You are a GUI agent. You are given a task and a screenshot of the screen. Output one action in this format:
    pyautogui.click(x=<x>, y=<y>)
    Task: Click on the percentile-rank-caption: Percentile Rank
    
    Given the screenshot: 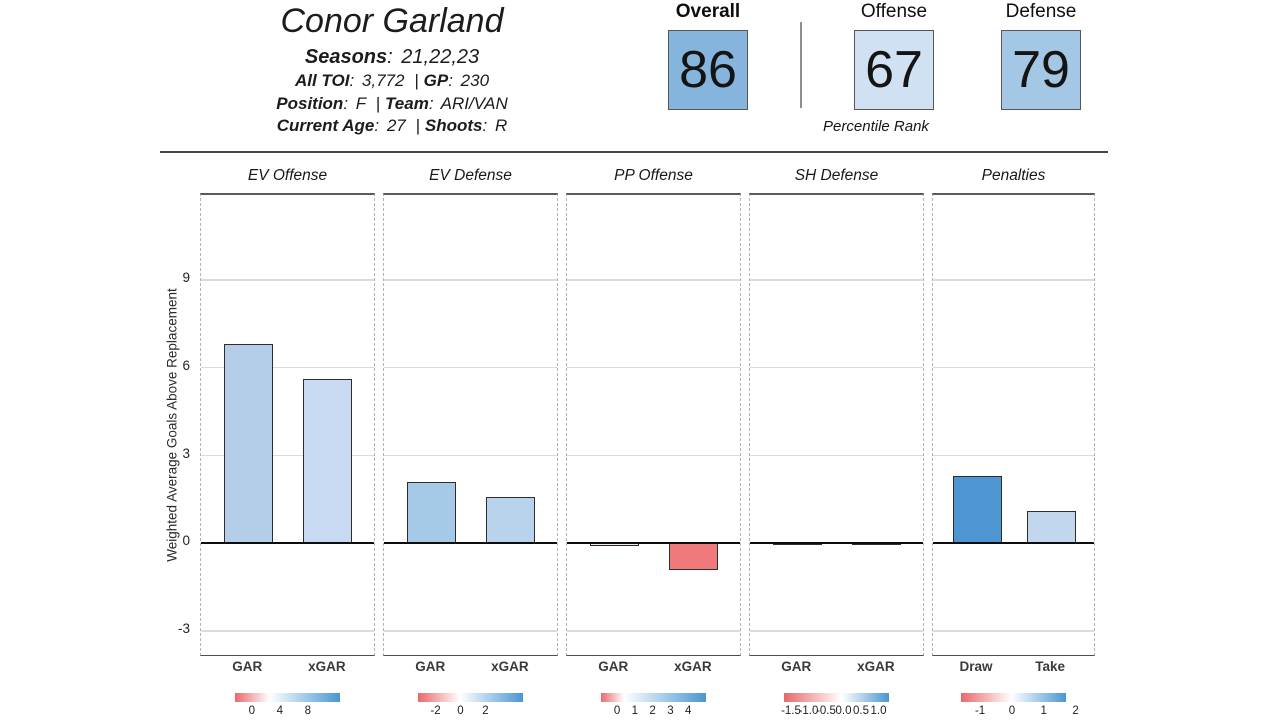 What is the action you would take?
    pyautogui.click(x=876, y=126)
    